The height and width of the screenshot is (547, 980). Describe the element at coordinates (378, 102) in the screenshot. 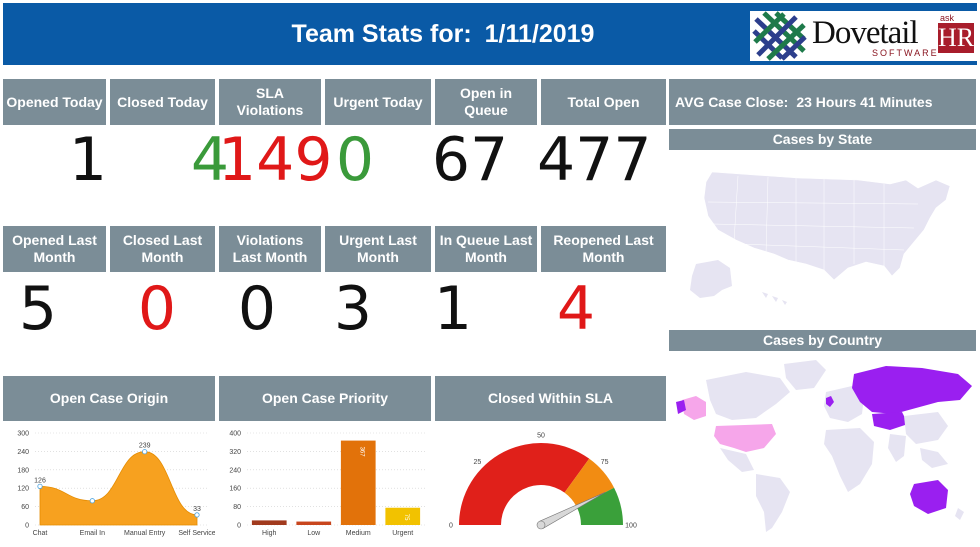

I see `tile-urgent-today-header: Urgent Today` at that location.